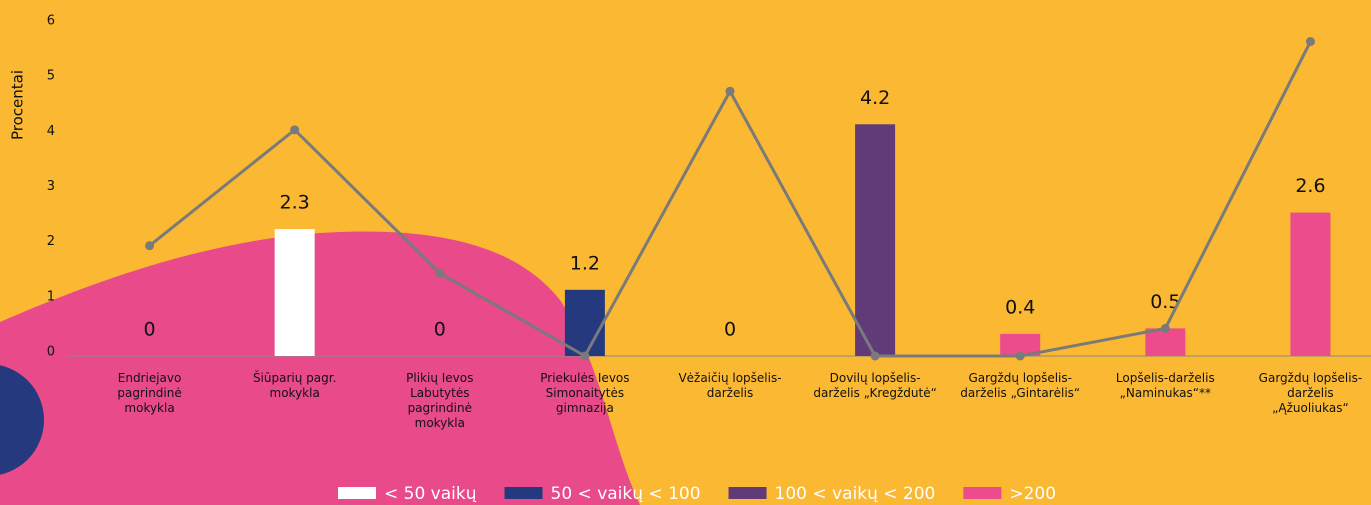 The height and width of the screenshot is (505, 1371). I want to click on x-tick-label: Plikių Ievos Labutytės pagrindinė mokykla, so click(439, 400).